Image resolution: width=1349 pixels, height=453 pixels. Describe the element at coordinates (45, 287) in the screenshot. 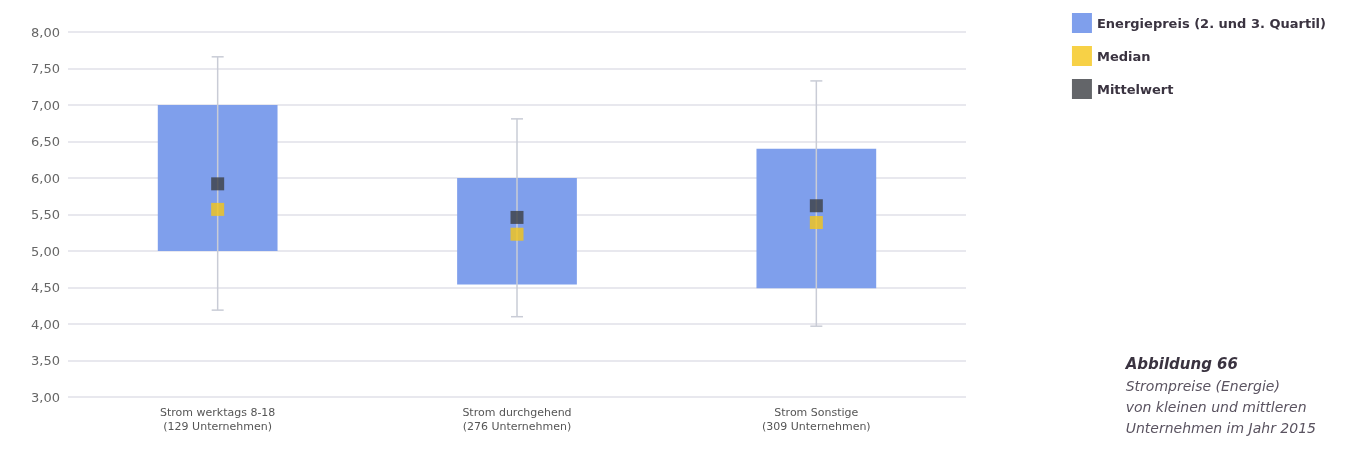

I see `y-tick-label: 4,50` at that location.